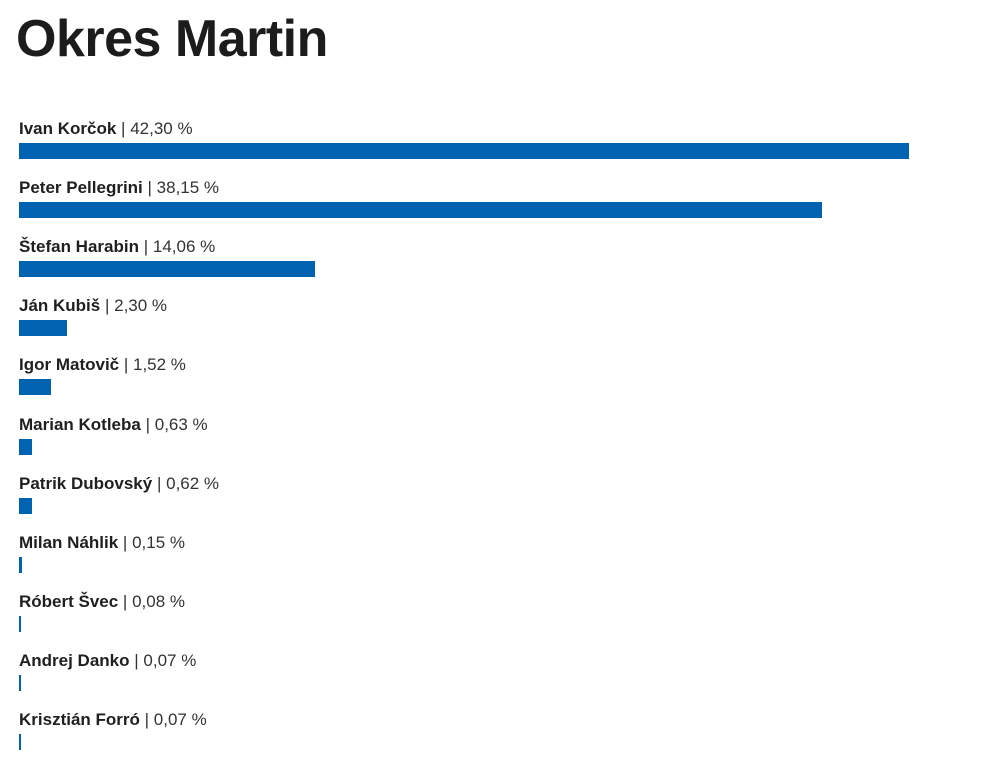 The width and height of the screenshot is (987, 766). I want to click on candidate-name: Krisztián Forró, so click(79, 719).